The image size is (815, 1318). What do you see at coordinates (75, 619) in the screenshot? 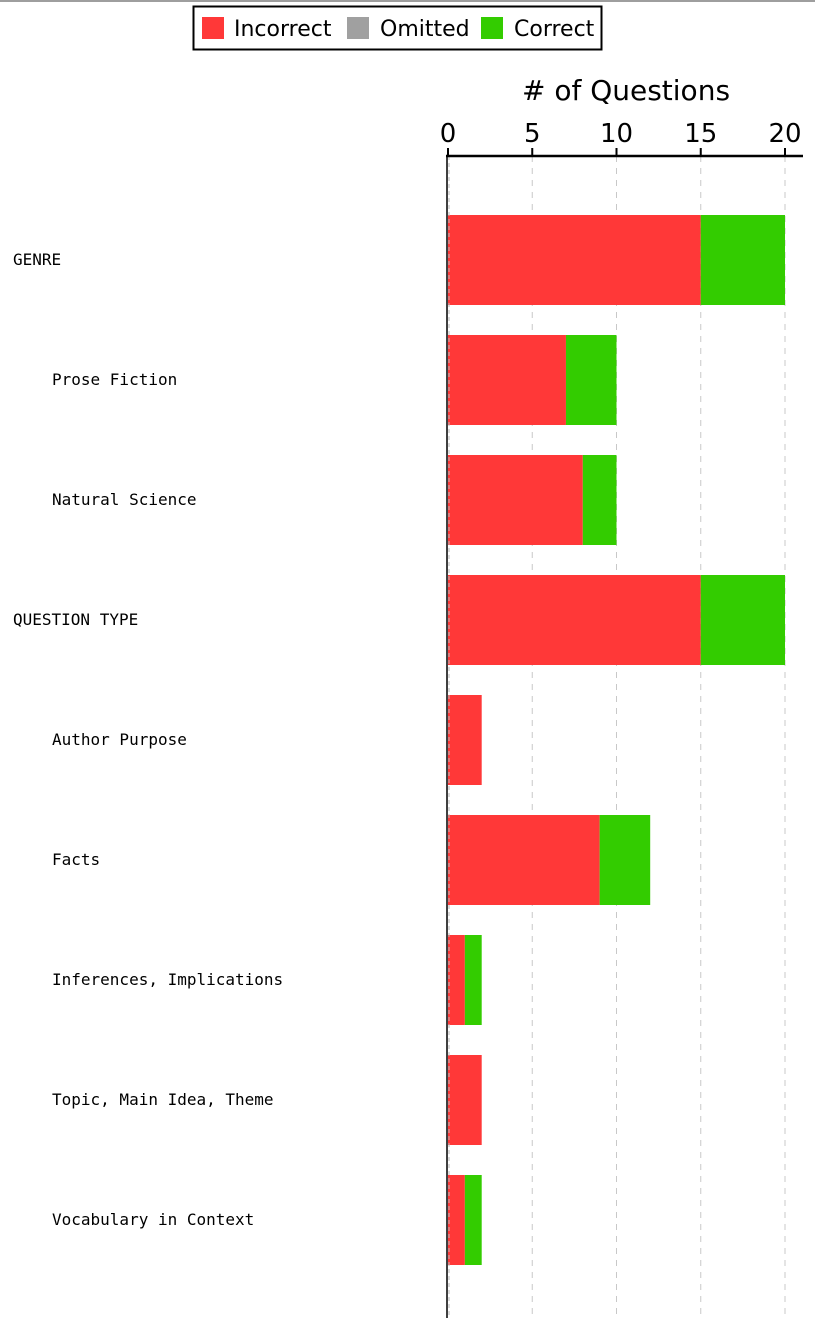
I see `category-label-question-type: QUESTION TYPE` at bounding box center [75, 619].